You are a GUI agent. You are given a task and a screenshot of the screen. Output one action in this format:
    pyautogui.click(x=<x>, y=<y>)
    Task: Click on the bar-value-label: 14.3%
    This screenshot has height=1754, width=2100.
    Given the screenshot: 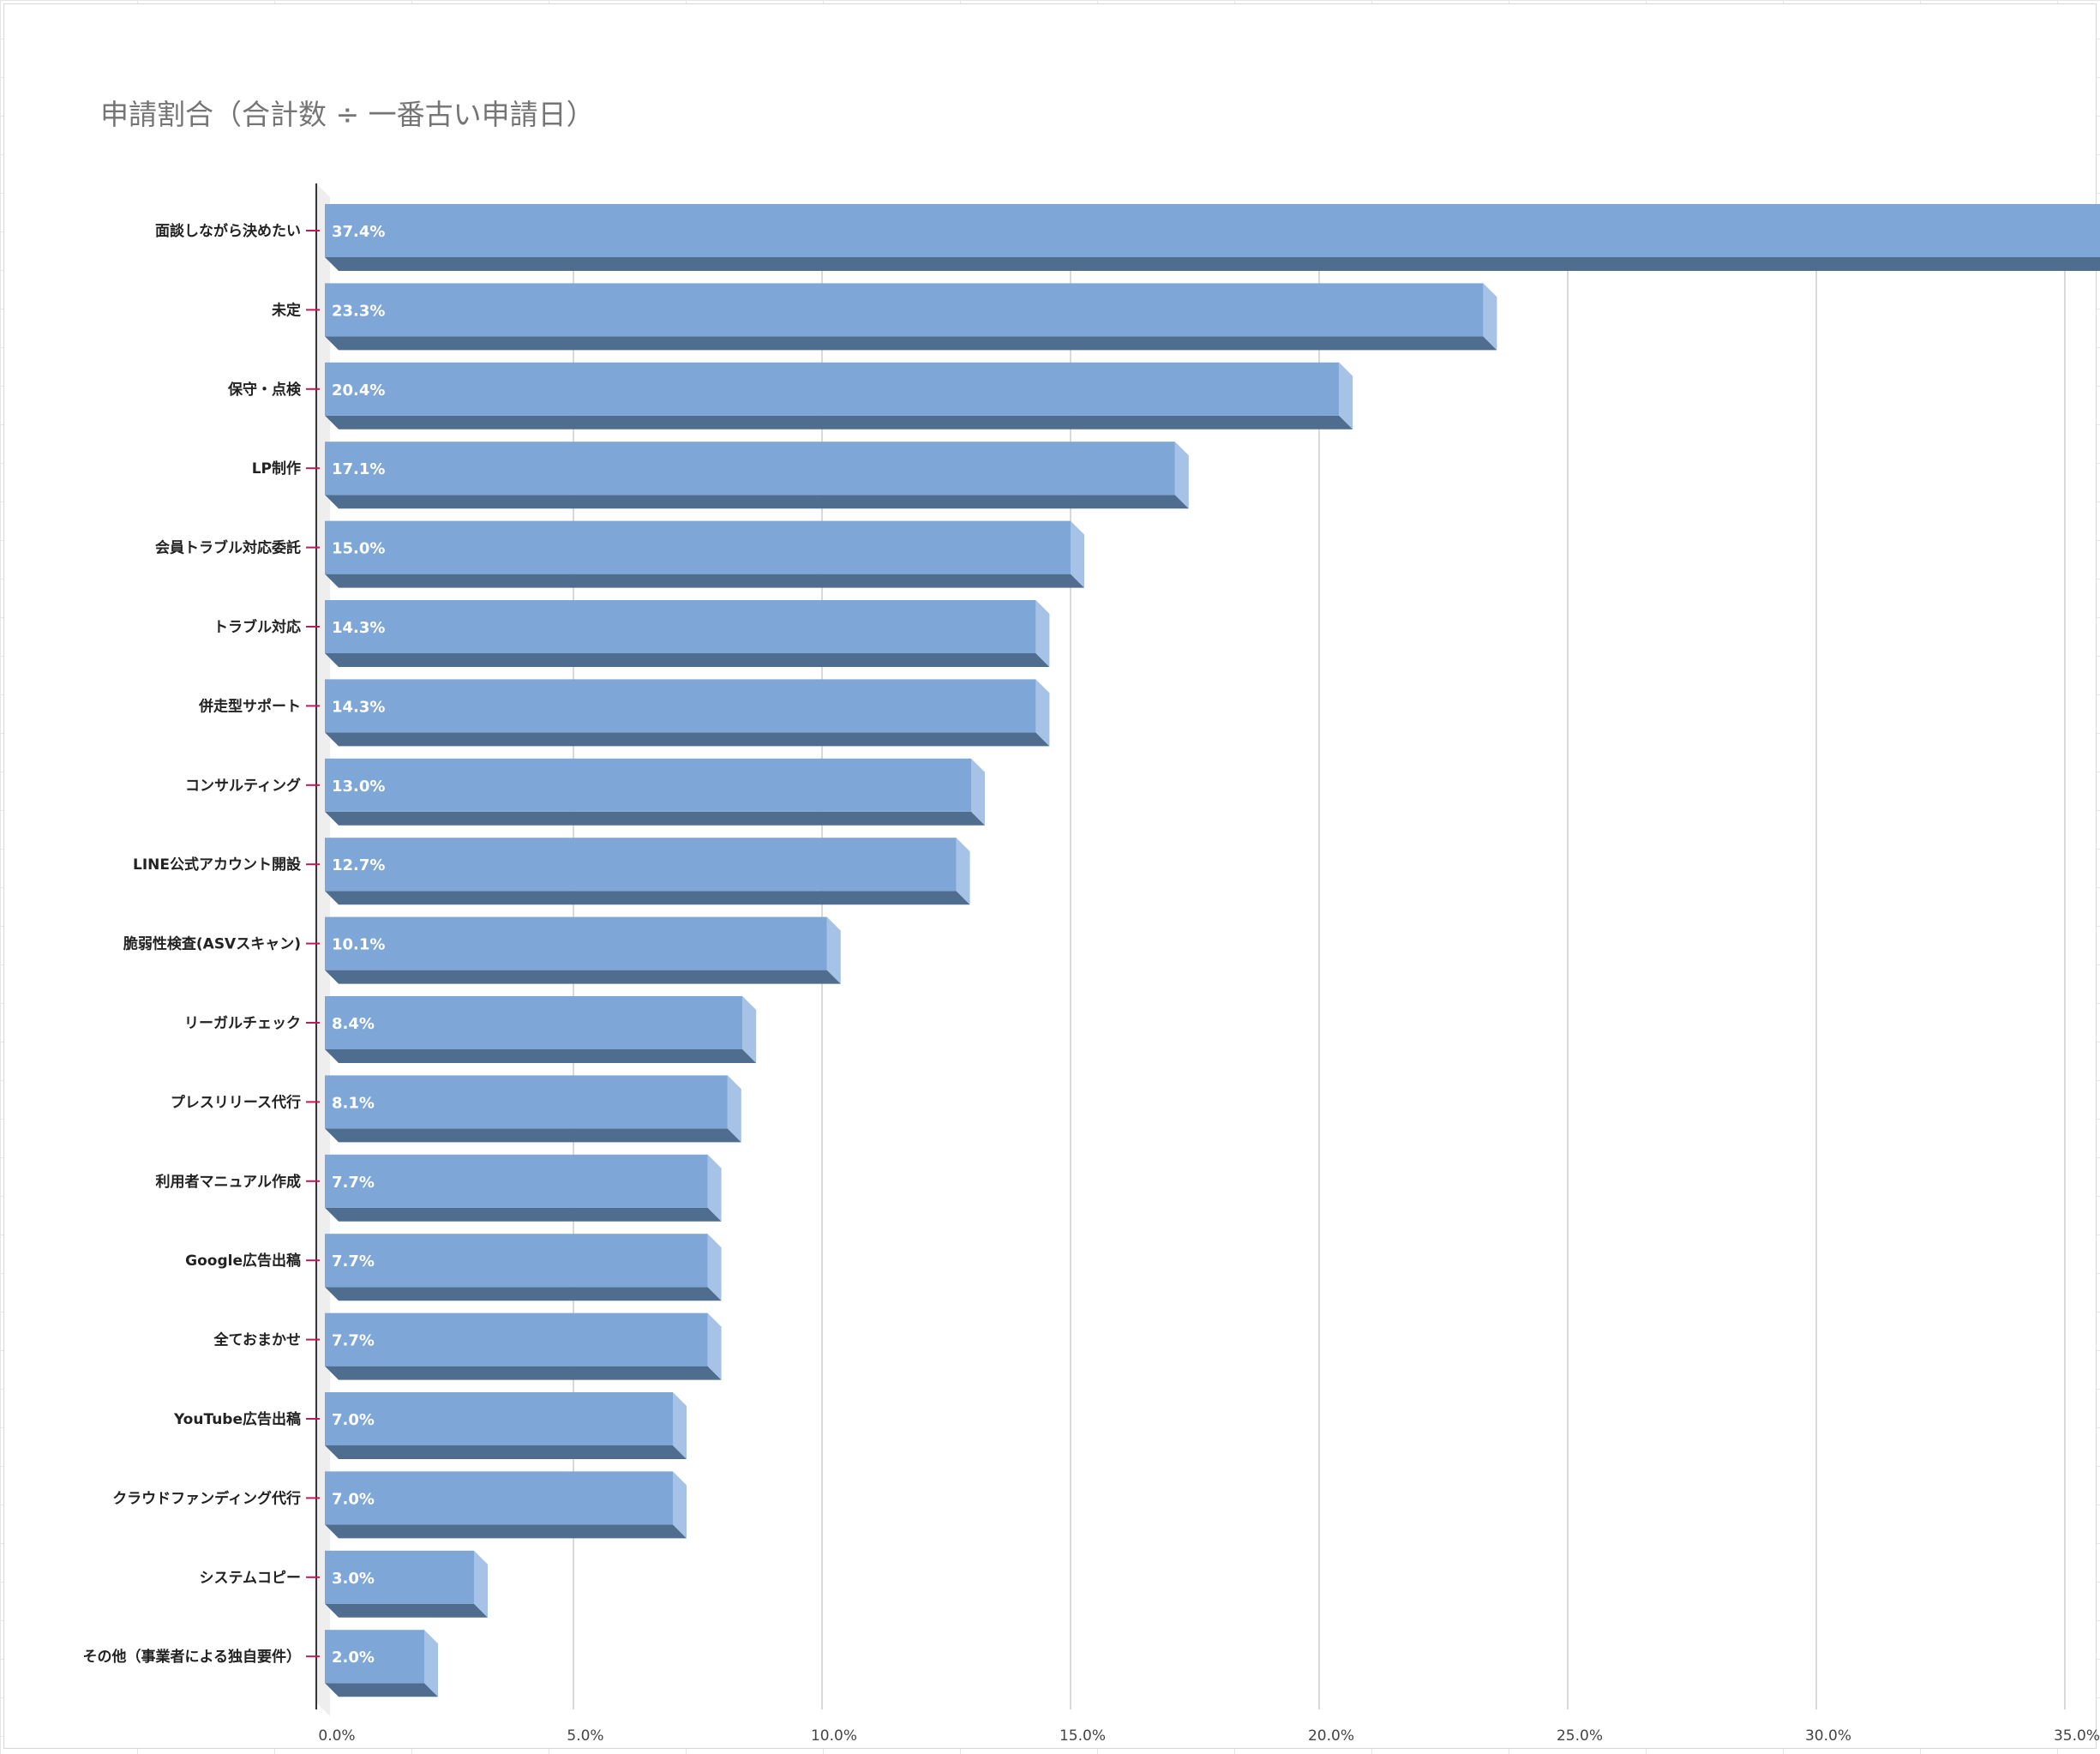 What is the action you would take?
    pyautogui.click(x=358, y=707)
    